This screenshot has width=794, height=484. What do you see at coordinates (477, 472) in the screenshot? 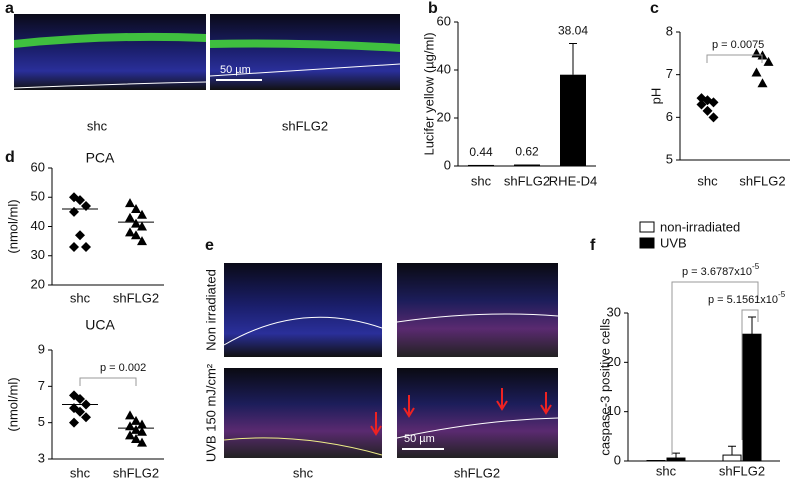
I see `column-label: shFLG2` at bounding box center [477, 472].